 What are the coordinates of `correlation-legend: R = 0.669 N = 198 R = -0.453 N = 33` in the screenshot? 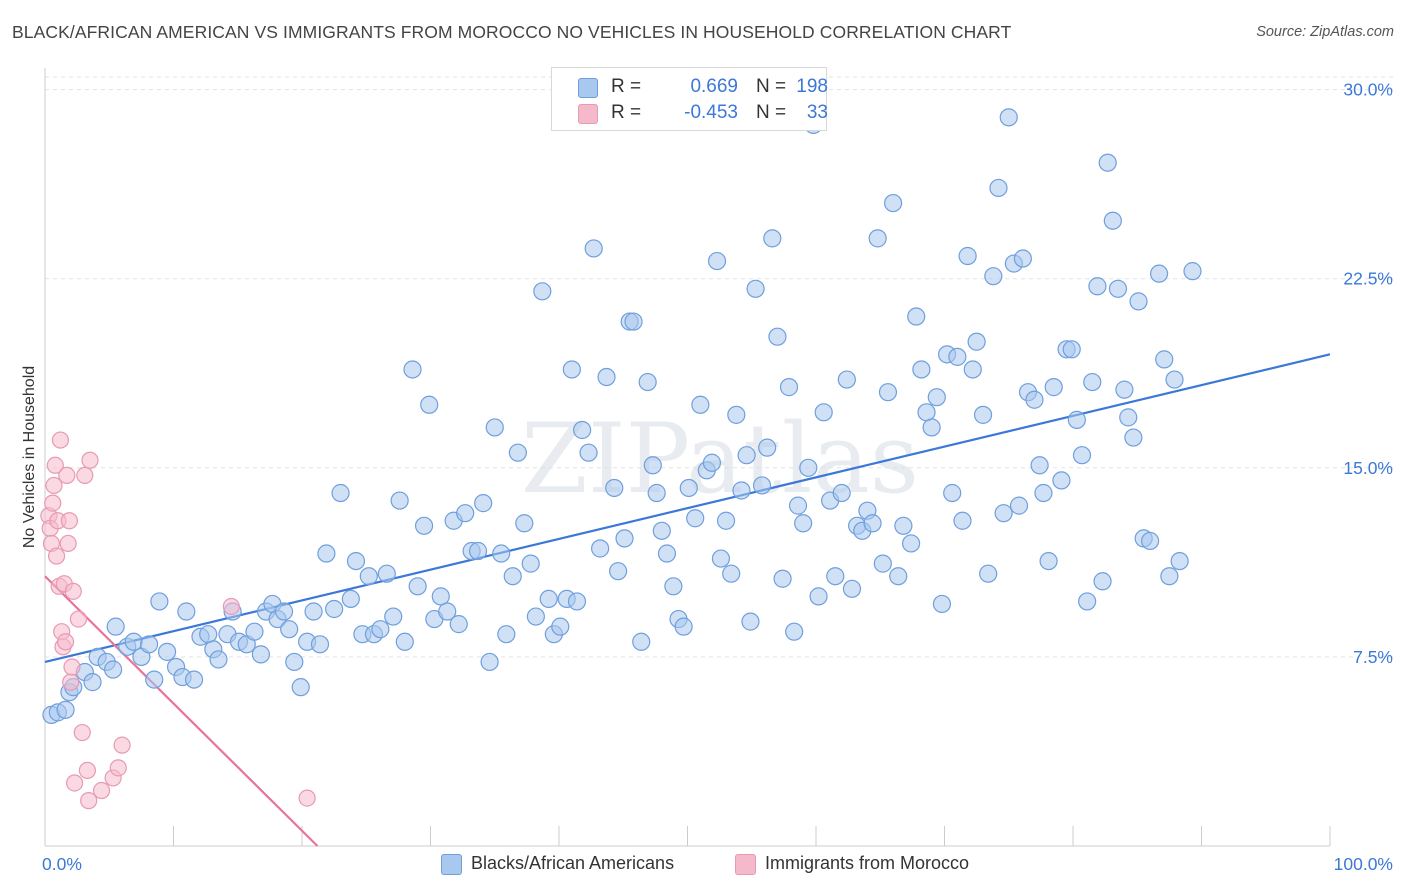 It's located at (689, 99).